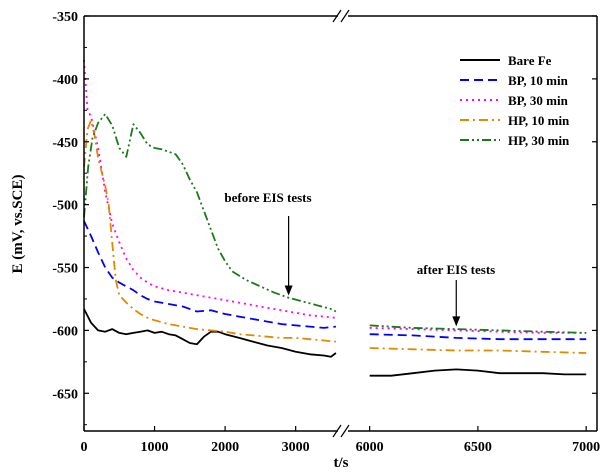  Describe the element at coordinates (65, 17) in the screenshot. I see `y-tick-label: -350` at that location.